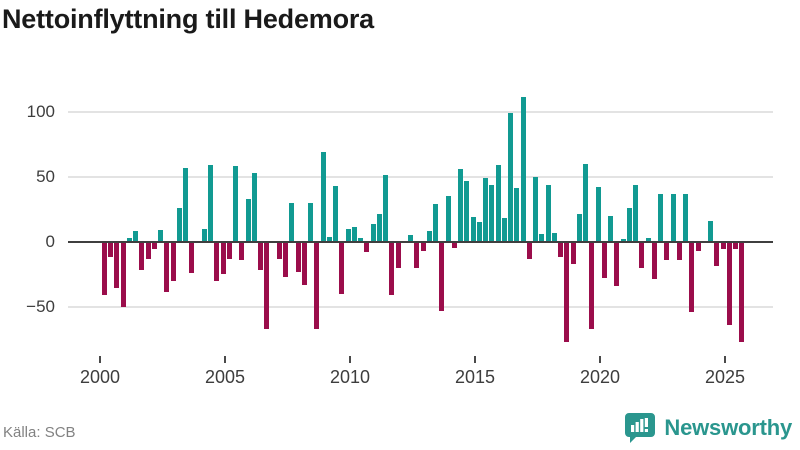 The width and height of the screenshot is (800, 450). What do you see at coordinates (640, 428) in the screenshot?
I see `bar-chart-speech-bubble-icon` at bounding box center [640, 428].